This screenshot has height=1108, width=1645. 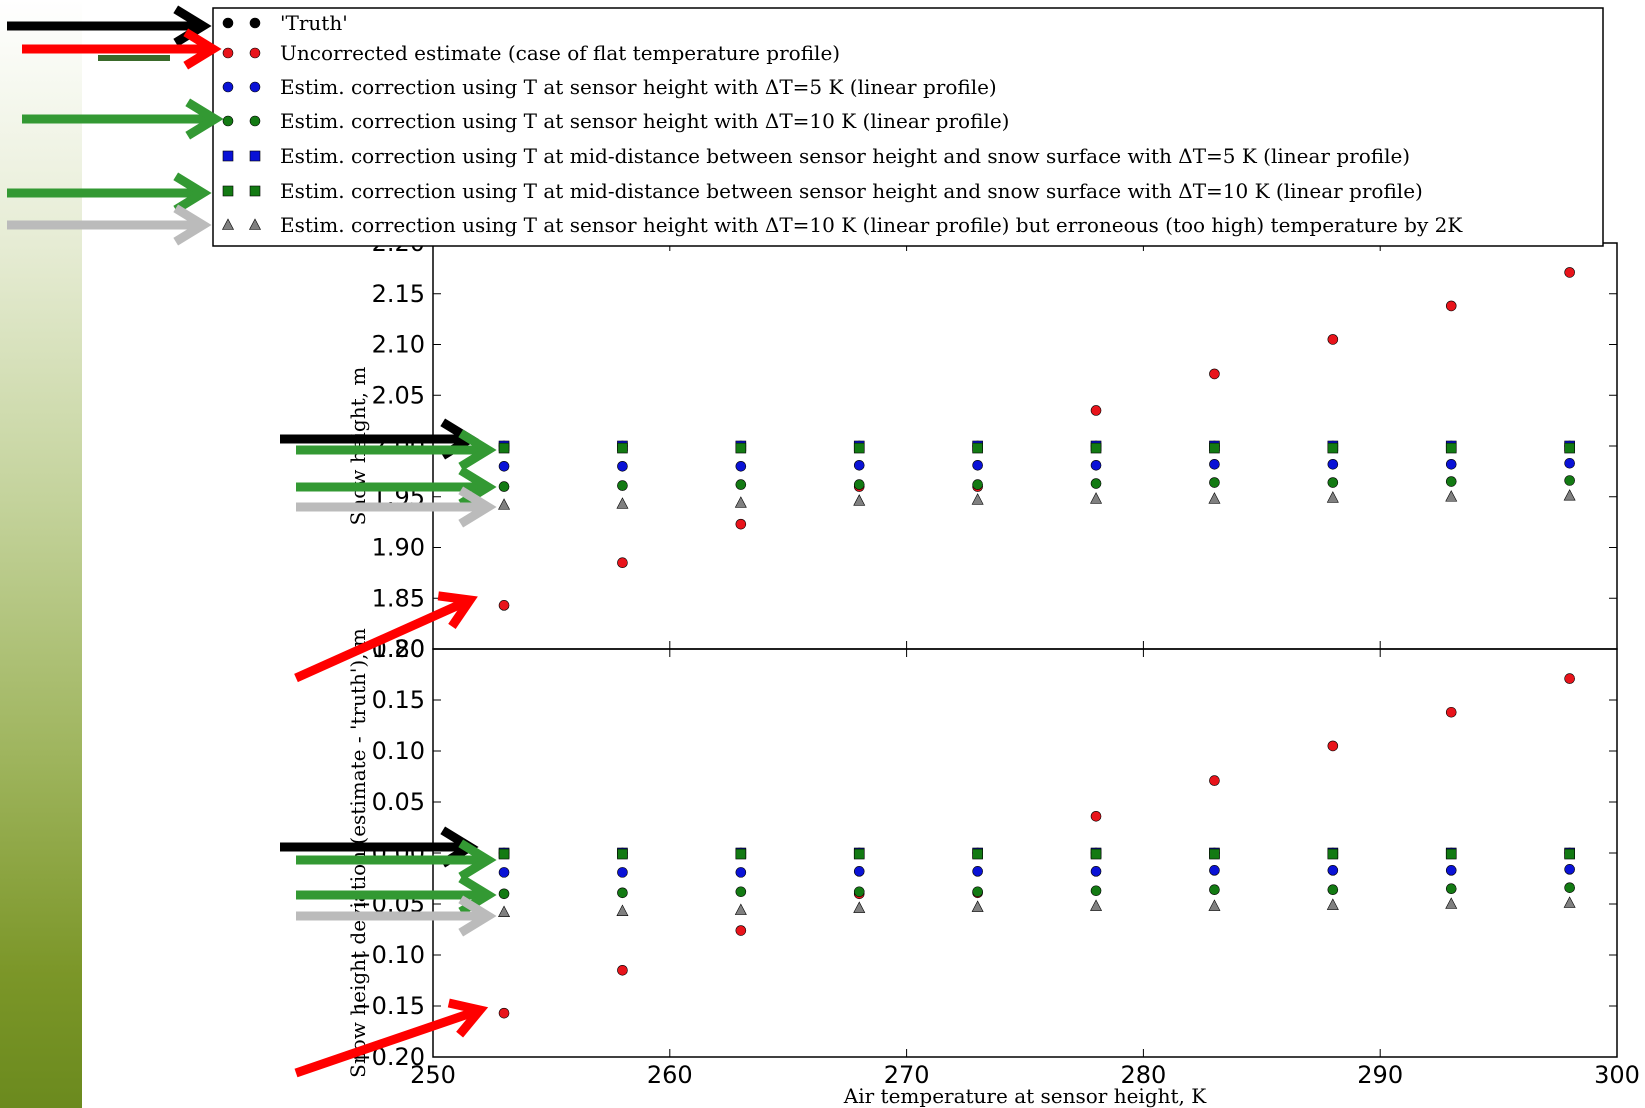 I want to click on top-ytick-label: 2.05, so click(x=398, y=395).